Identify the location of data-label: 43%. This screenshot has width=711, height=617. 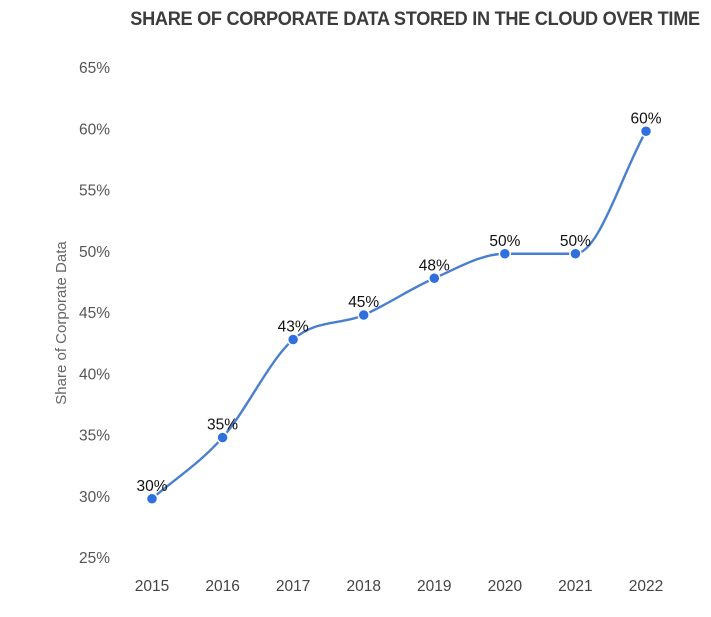
(293, 327).